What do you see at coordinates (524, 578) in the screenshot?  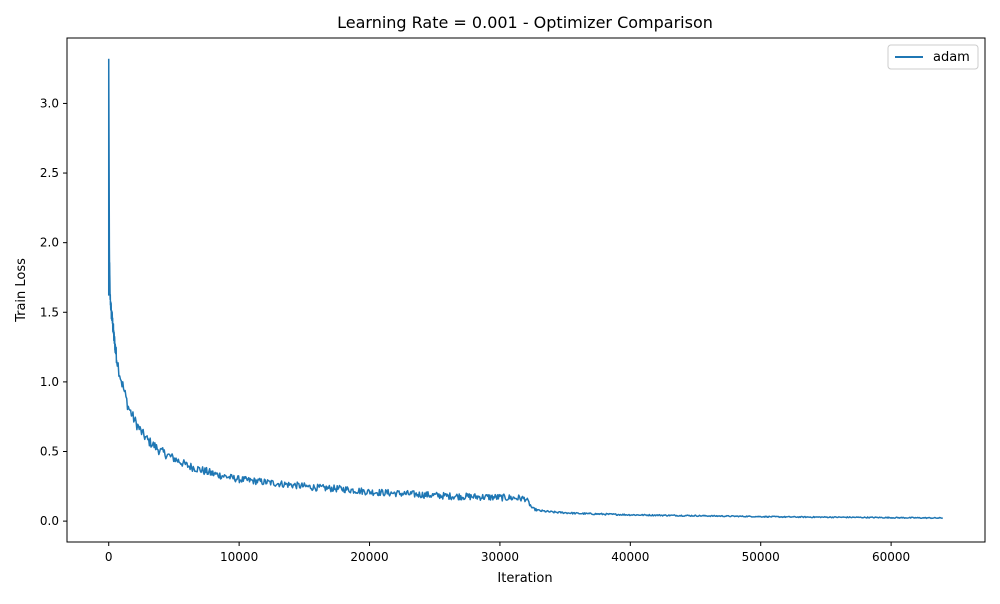 I see `x-axis-label: Iteration` at bounding box center [524, 578].